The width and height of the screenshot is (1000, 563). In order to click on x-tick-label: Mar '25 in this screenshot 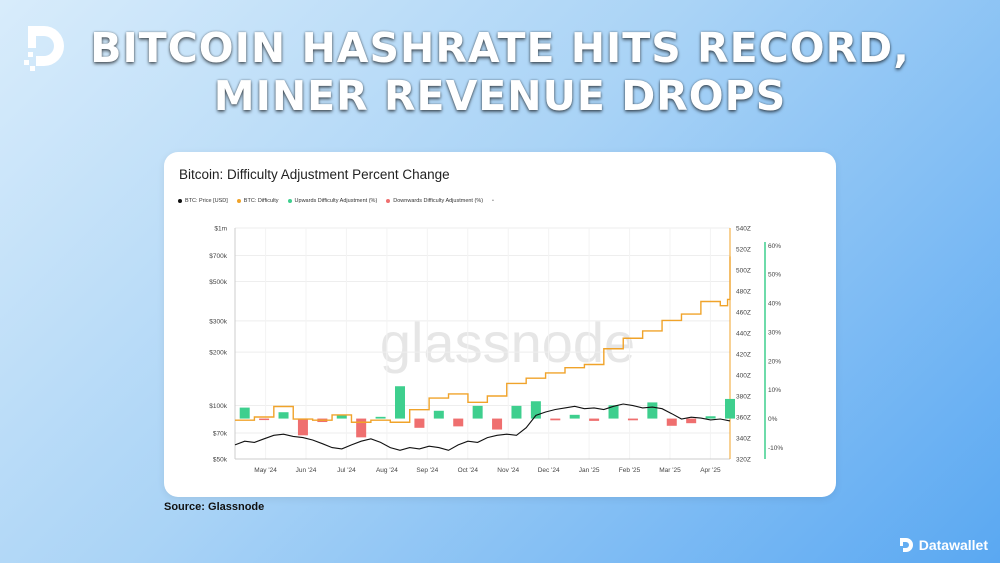, I will do `click(670, 470)`.